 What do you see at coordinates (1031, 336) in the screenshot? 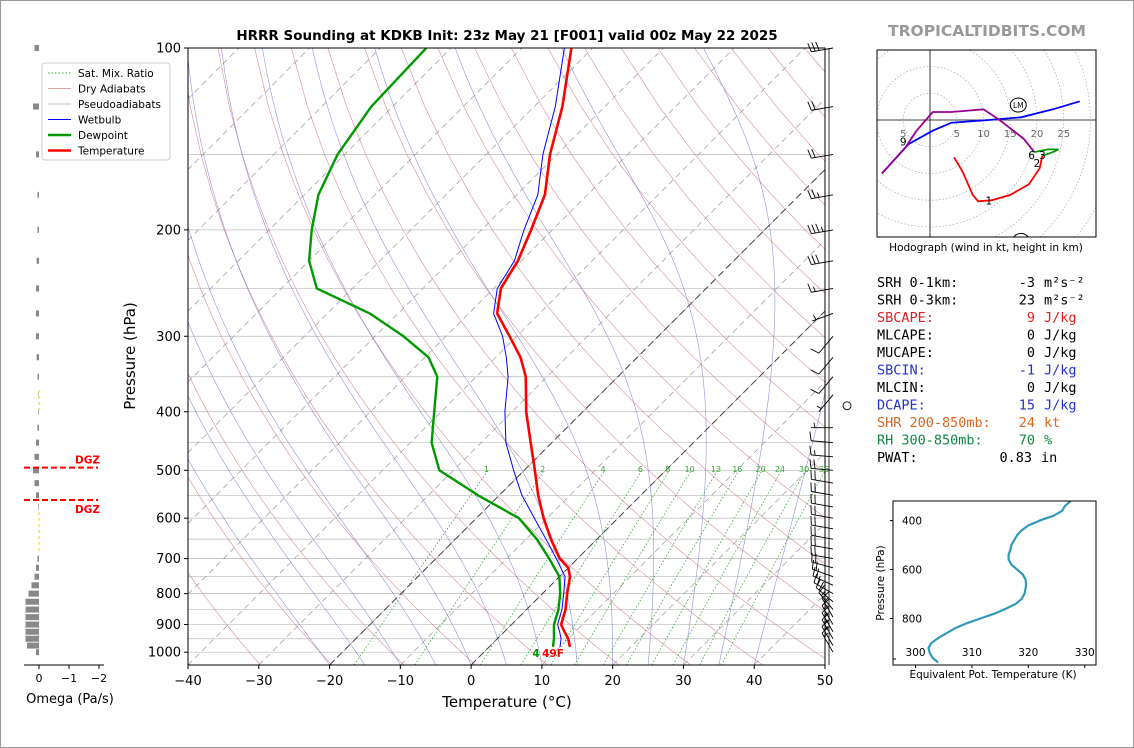
I see `index-value: 0` at bounding box center [1031, 336].